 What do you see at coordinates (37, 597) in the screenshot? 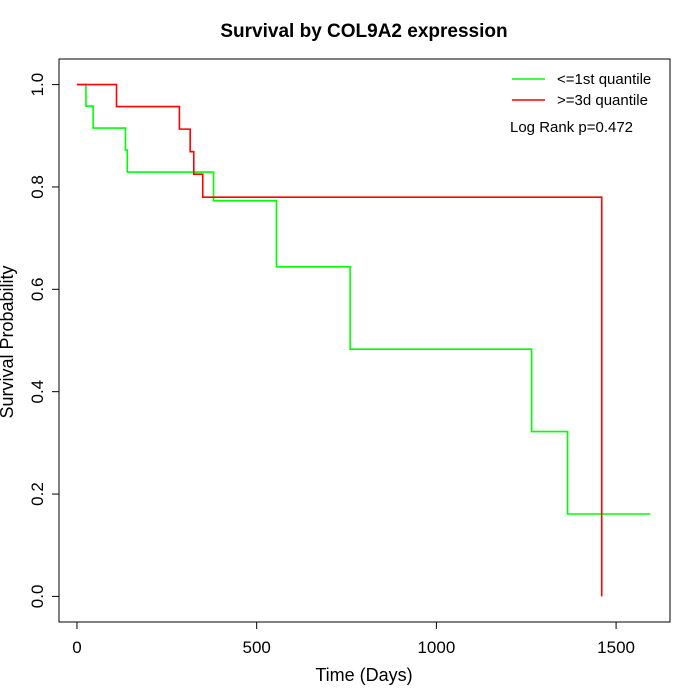
I see `y-tick-label: 0.0` at bounding box center [37, 597].